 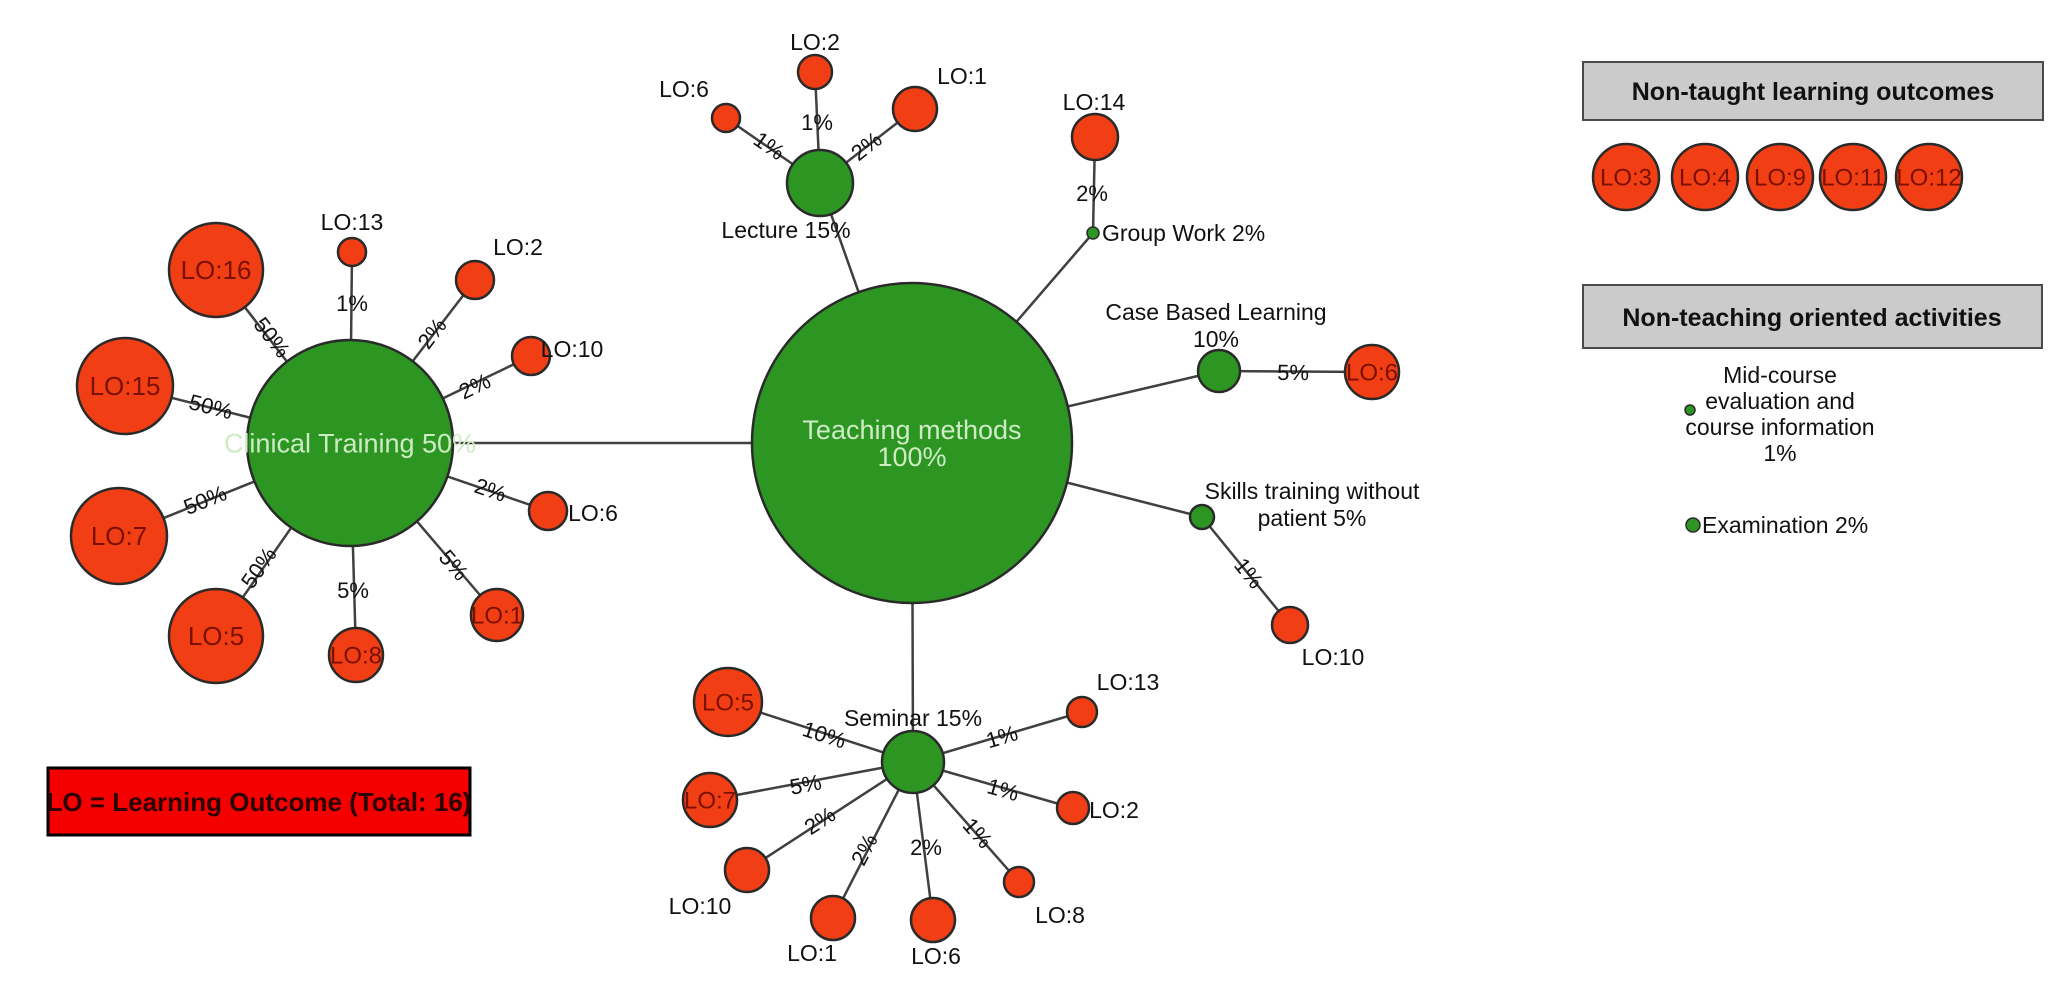 What do you see at coordinates (1785, 525) in the screenshot?
I see `exam_dot-label: Examination 2%` at bounding box center [1785, 525].